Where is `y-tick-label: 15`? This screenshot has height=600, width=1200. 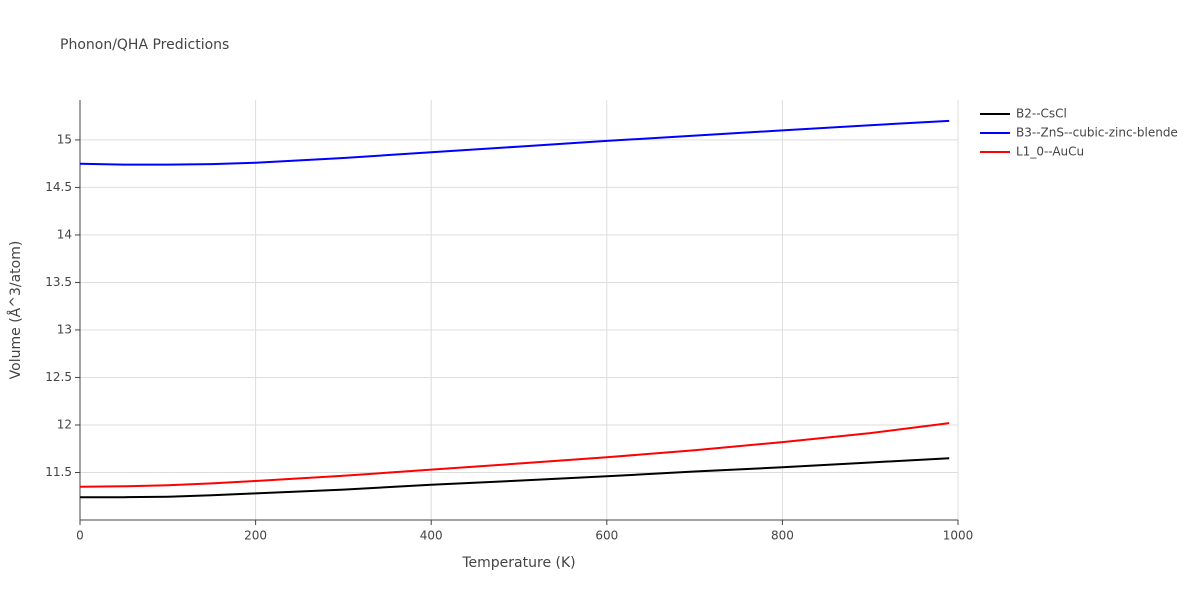
y-tick-label: 15 is located at coordinates (64, 139).